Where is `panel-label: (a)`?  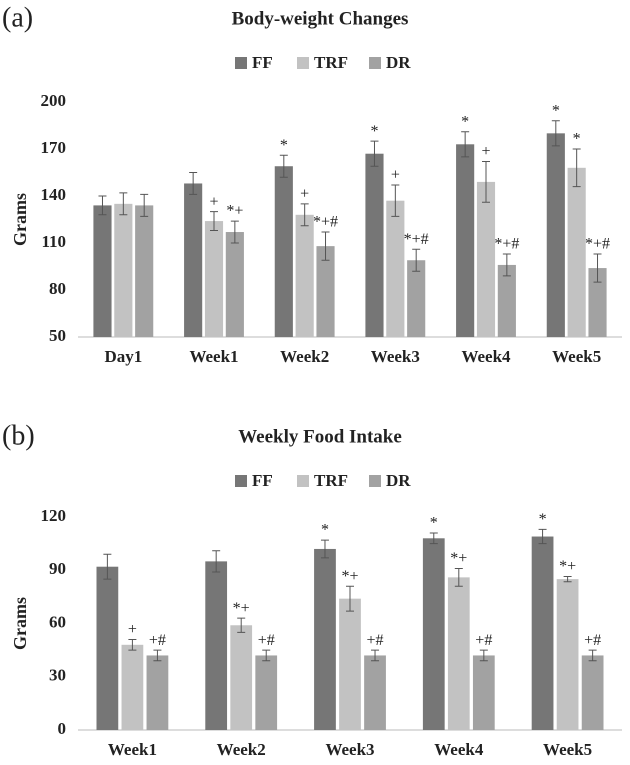 panel-label: (a) is located at coordinates (17, 17).